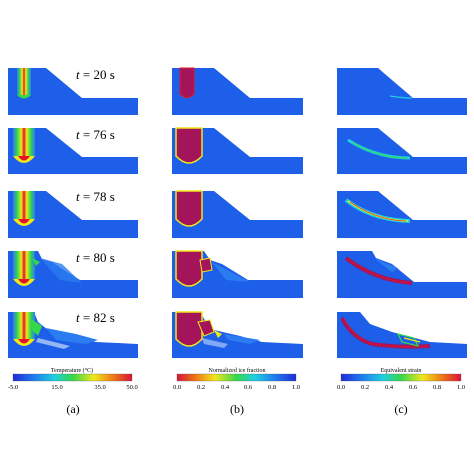 The width and height of the screenshot is (474, 474). What do you see at coordinates (237, 334) in the screenshot?
I see `ice-plot-t82` at bounding box center [237, 334].